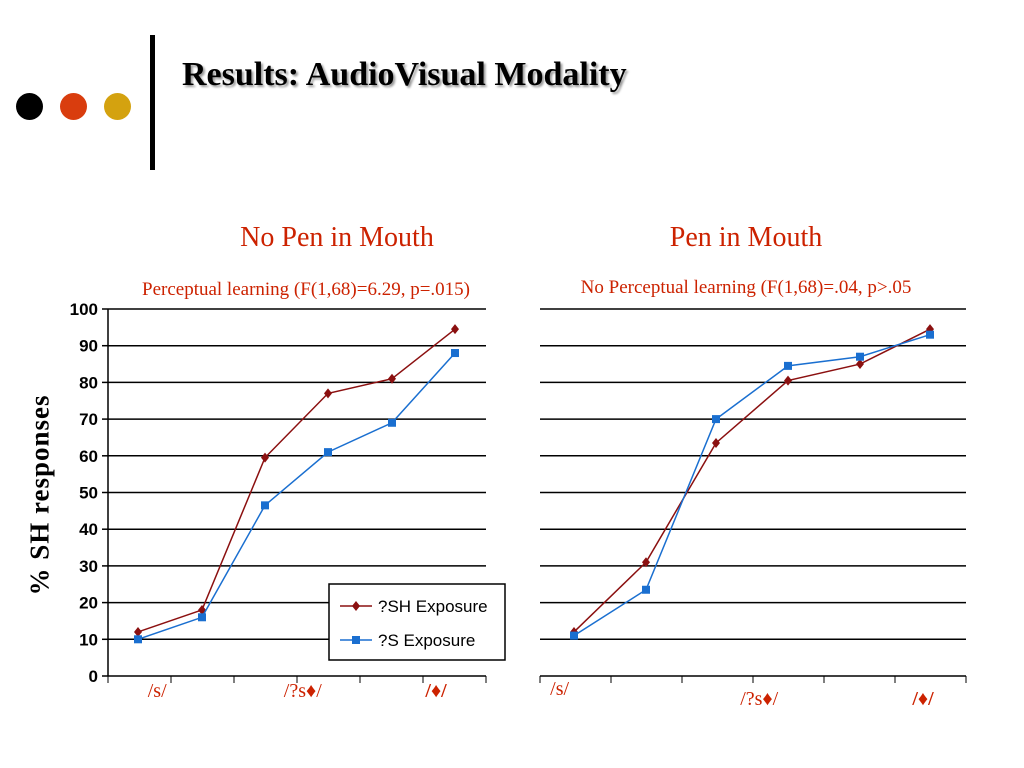  I want to click on y-tick-label: 60, so click(88, 456).